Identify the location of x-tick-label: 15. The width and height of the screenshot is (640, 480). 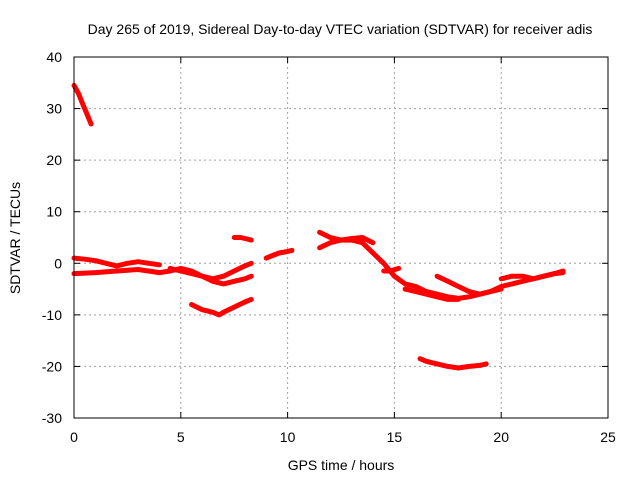
(395, 437).